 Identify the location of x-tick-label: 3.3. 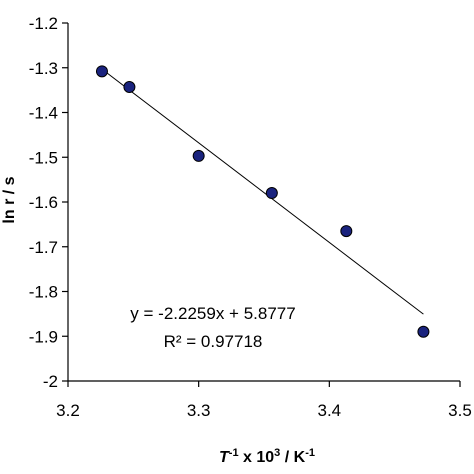
(199, 410).